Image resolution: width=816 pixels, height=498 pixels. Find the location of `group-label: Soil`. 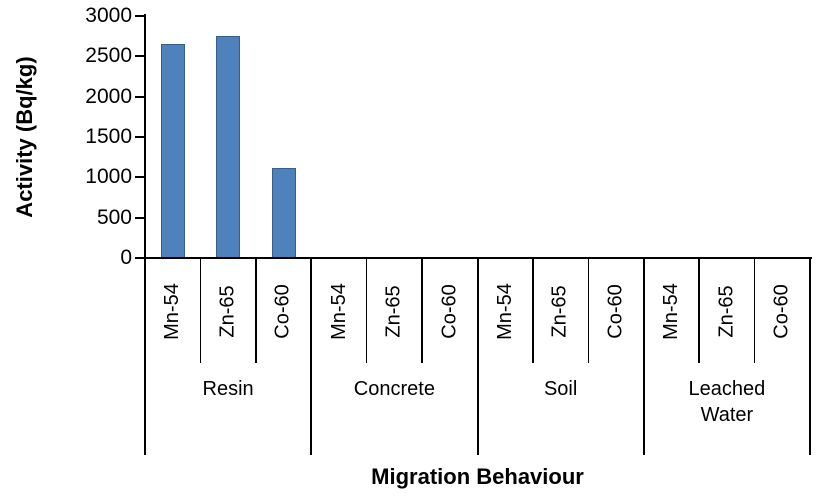

group-label: Soil is located at coordinates (560, 389).